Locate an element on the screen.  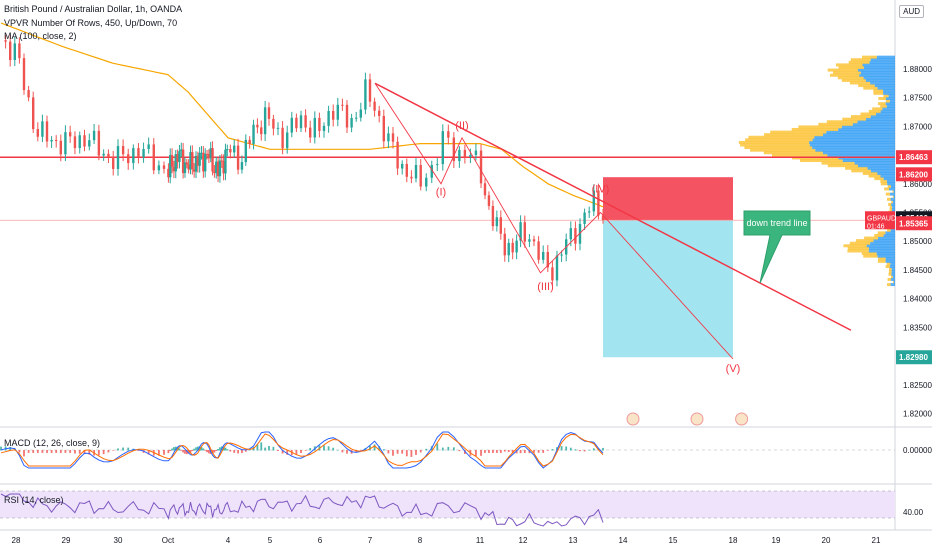
macd-pane is located at coordinates (447, 450).